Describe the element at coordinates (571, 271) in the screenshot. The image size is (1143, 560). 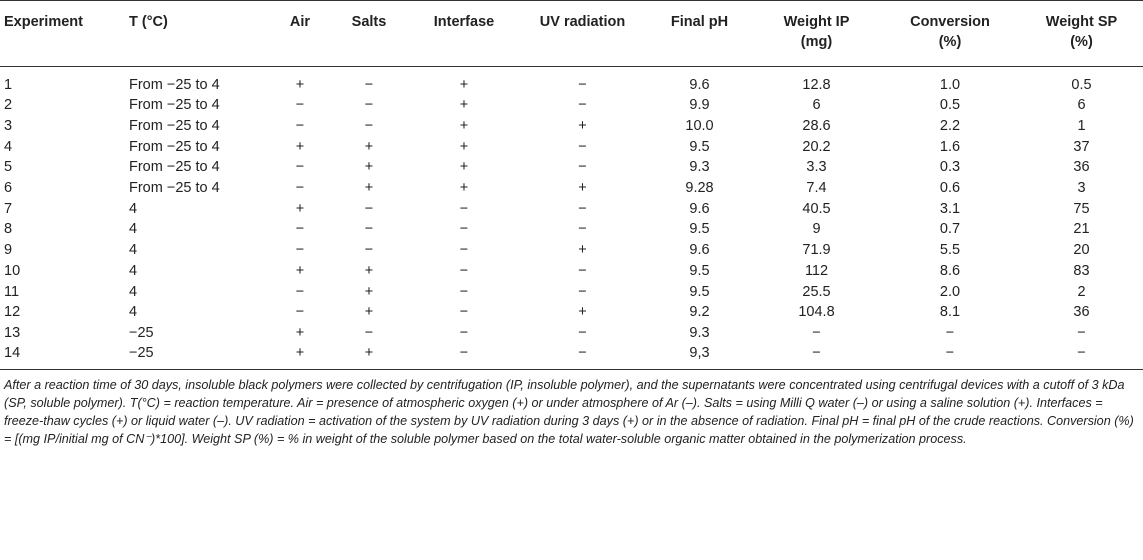
I see `table-row: 10 4 + + − − 9.5 112 8.6 83` at that location.